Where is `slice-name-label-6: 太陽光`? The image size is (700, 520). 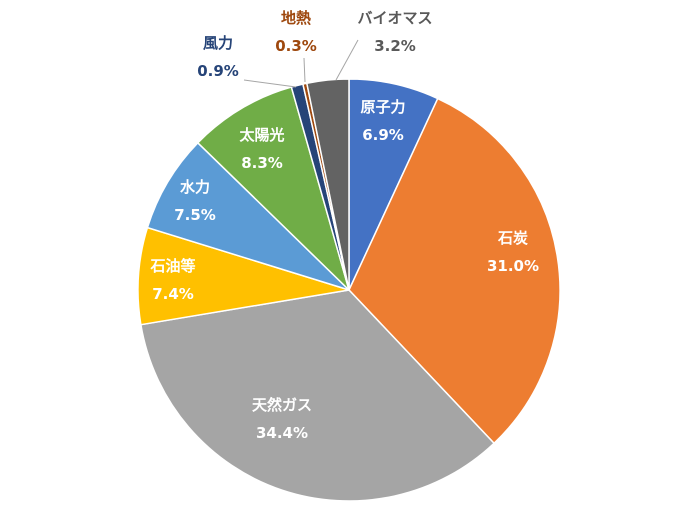 slice-name-label-6: 太陽光 is located at coordinates (261, 135).